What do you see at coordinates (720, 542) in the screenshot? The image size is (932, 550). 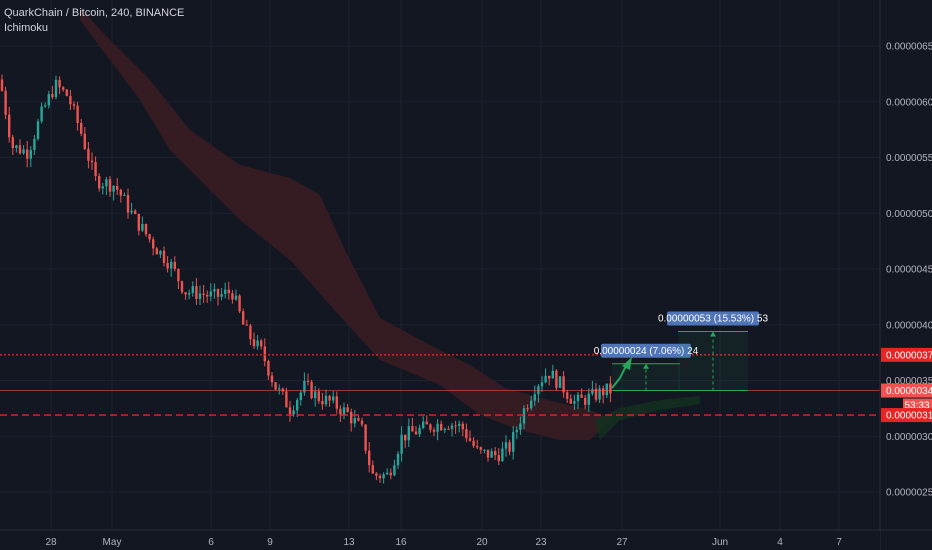 I see `date-tick-label: Jun` at bounding box center [720, 542].